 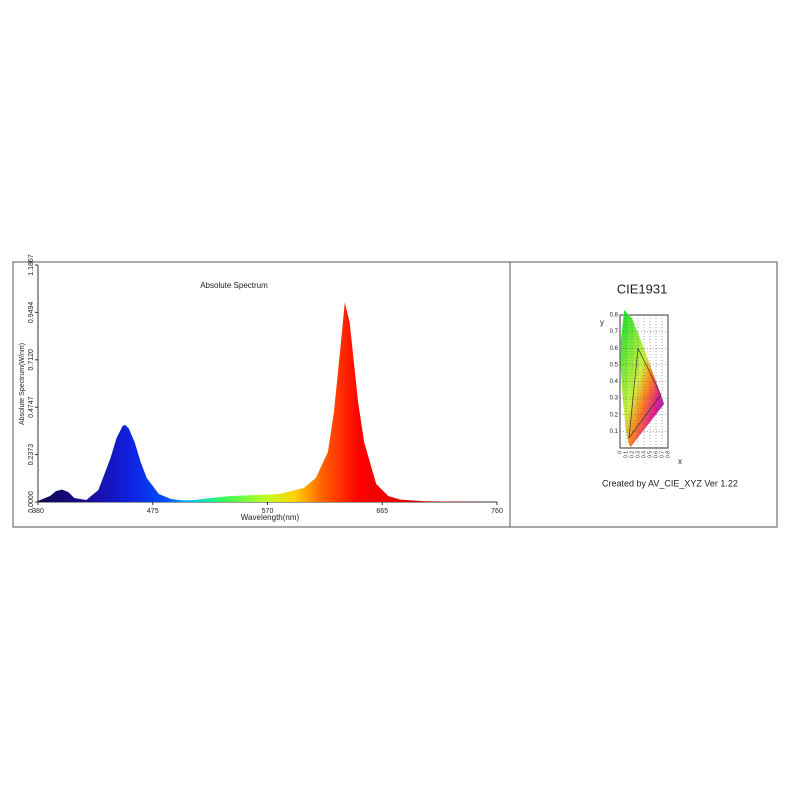 What do you see at coordinates (31, 313) in the screenshot?
I see `y-tick-label: 0.9494` at bounding box center [31, 313].